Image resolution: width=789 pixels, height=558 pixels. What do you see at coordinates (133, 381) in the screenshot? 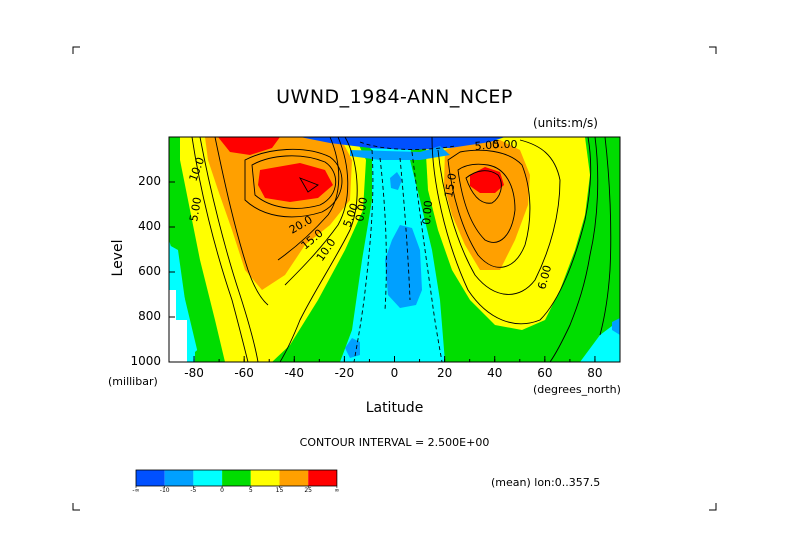
I see `y-axis-units: (millibar)` at bounding box center [133, 381].